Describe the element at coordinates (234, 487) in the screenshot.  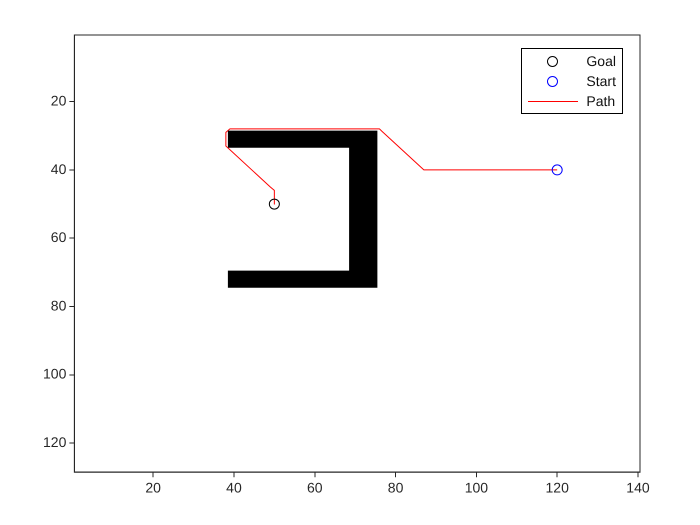
I see `x-tick-label: 40` at that location.